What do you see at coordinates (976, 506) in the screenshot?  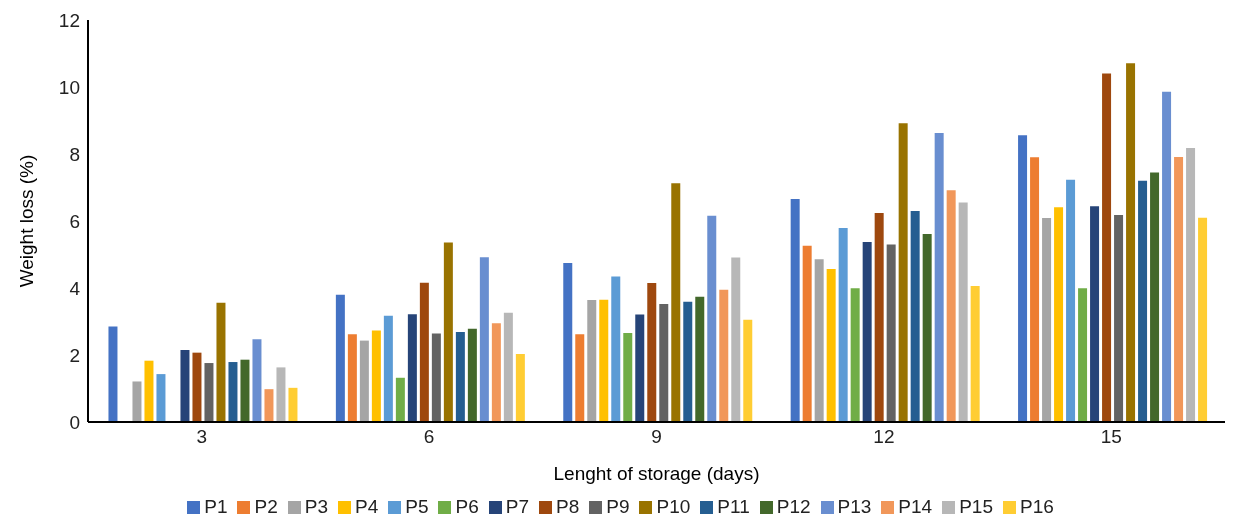 I see `legend-label: P15` at bounding box center [976, 506].